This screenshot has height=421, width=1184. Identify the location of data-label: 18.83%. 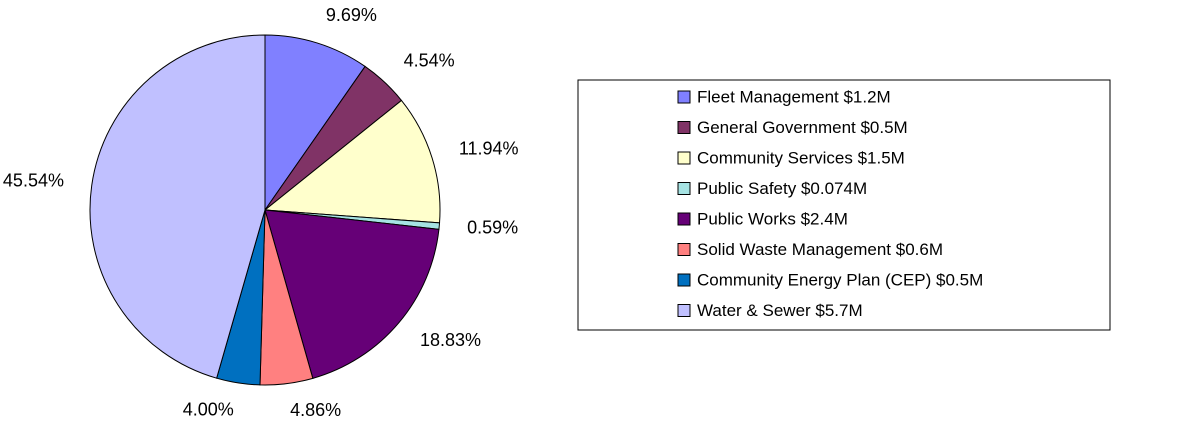
(450, 340).